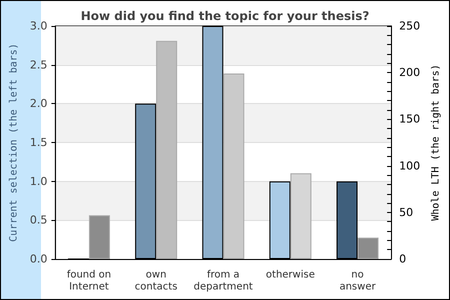 Image resolution: width=450 pixels, height=300 pixels. I want to click on y-tick-label: 1.0, so click(39, 181).